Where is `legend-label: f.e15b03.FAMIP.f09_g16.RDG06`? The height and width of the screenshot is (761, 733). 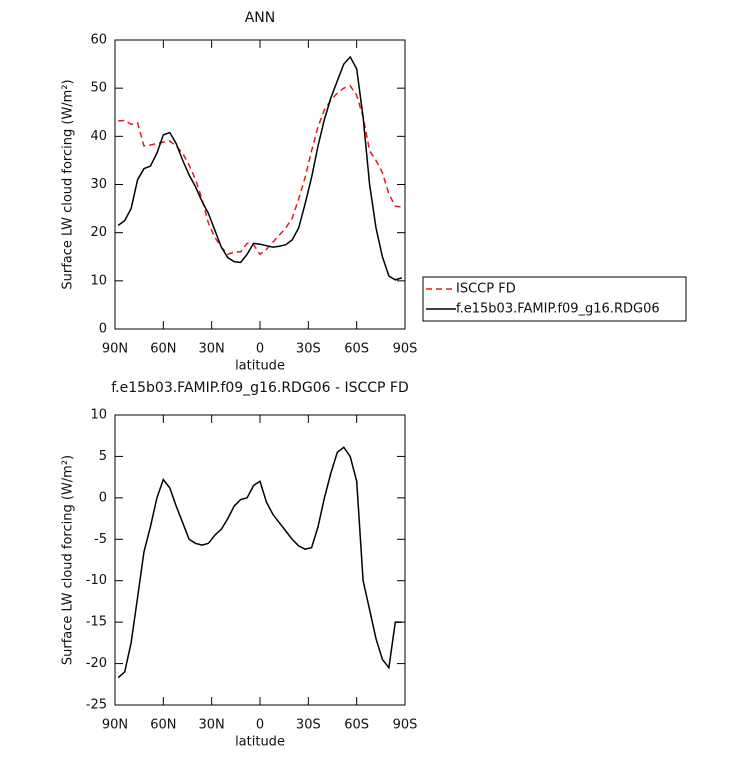
legend-label: f.e15b03.FAMIP.f09_g16.RDG06 is located at coordinates (558, 309).